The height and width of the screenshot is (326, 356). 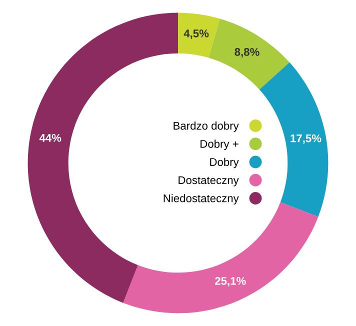 I want to click on data-label: 25,1%, so click(x=230, y=281).